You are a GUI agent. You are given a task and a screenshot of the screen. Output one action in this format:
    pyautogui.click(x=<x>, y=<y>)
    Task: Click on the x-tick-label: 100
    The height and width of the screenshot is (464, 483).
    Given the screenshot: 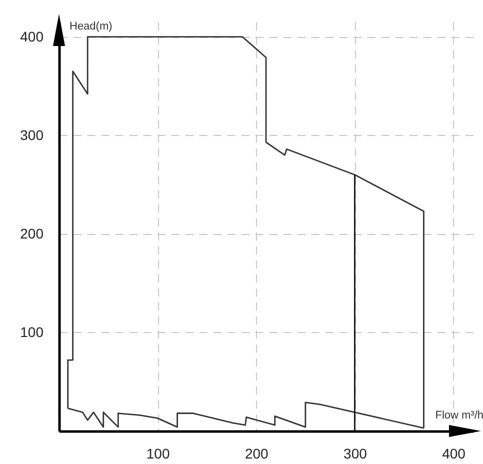 What is the action you would take?
    pyautogui.click(x=158, y=454)
    